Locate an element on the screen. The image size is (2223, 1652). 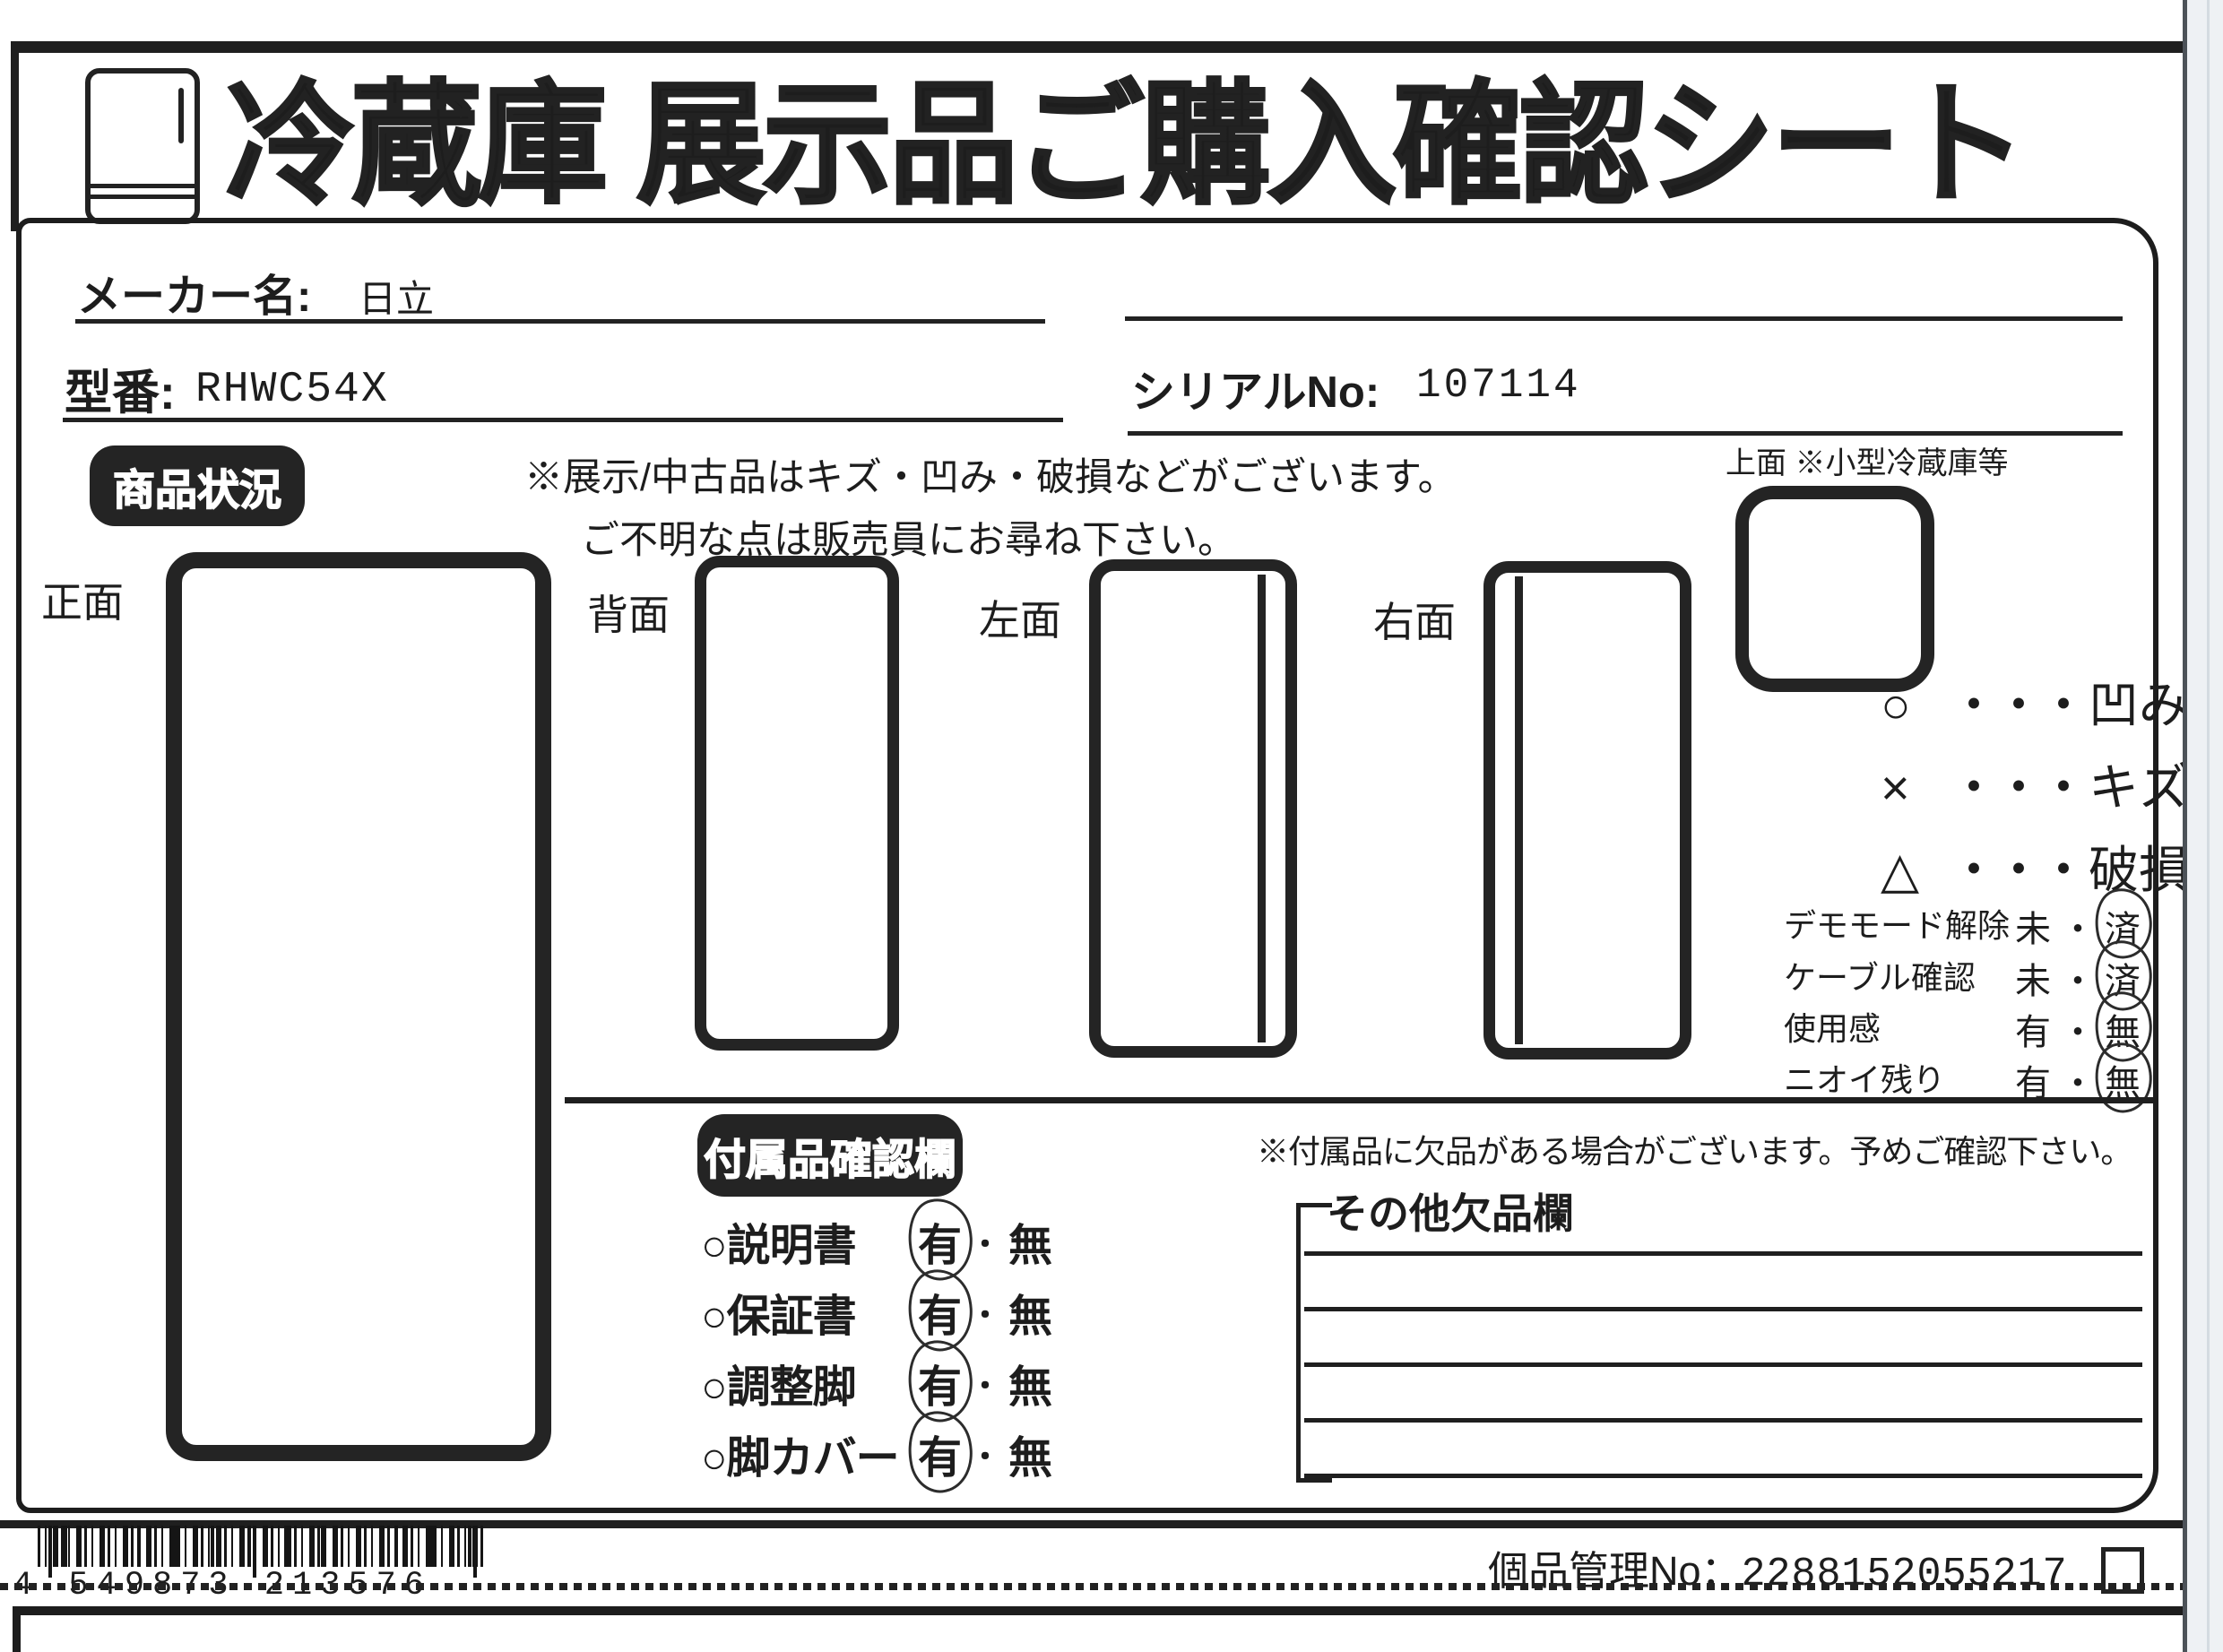
back-face-label: 背面 is located at coordinates (628, 615).